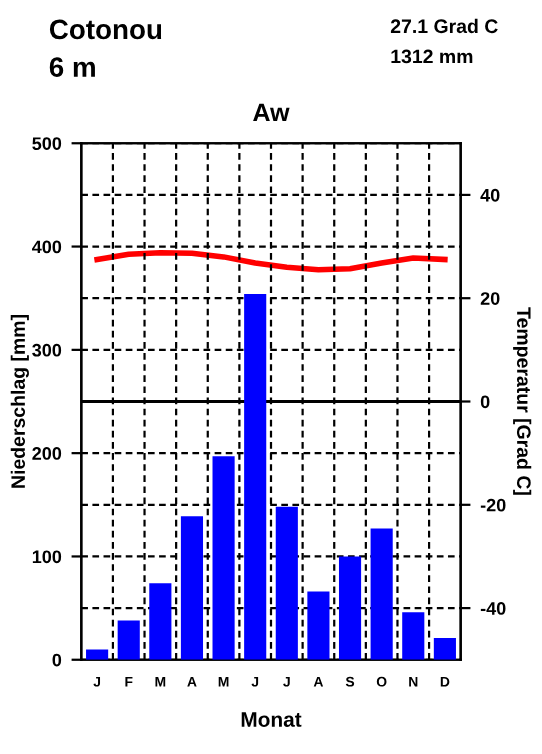 The image size is (542, 754). Describe the element at coordinates (47, 350) in the screenshot. I see `y-tick-label: 300` at that location.